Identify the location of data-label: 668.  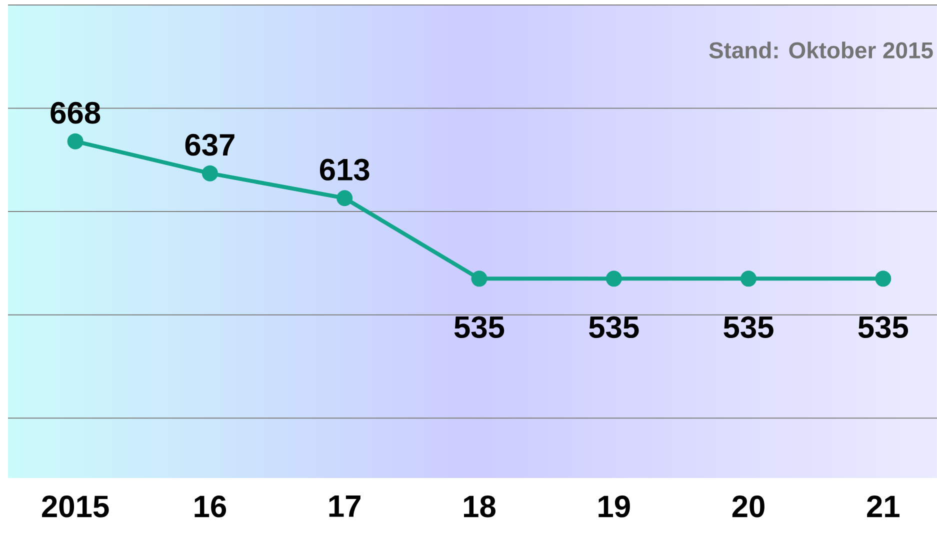
(75, 113).